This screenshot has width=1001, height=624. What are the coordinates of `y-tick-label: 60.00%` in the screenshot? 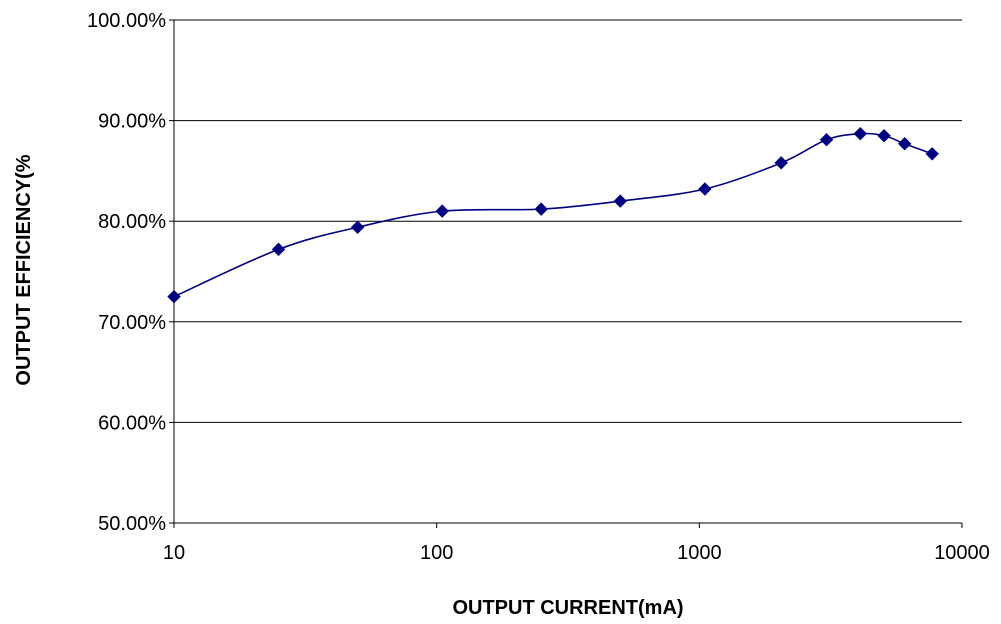 It's located at (132, 423).